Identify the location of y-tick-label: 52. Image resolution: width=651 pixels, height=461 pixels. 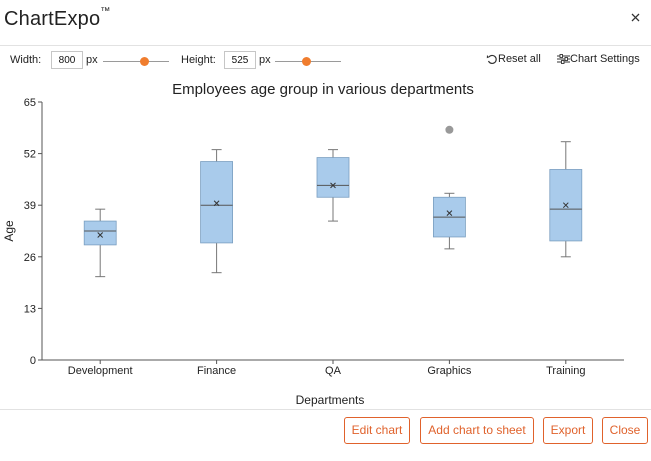
(30, 155).